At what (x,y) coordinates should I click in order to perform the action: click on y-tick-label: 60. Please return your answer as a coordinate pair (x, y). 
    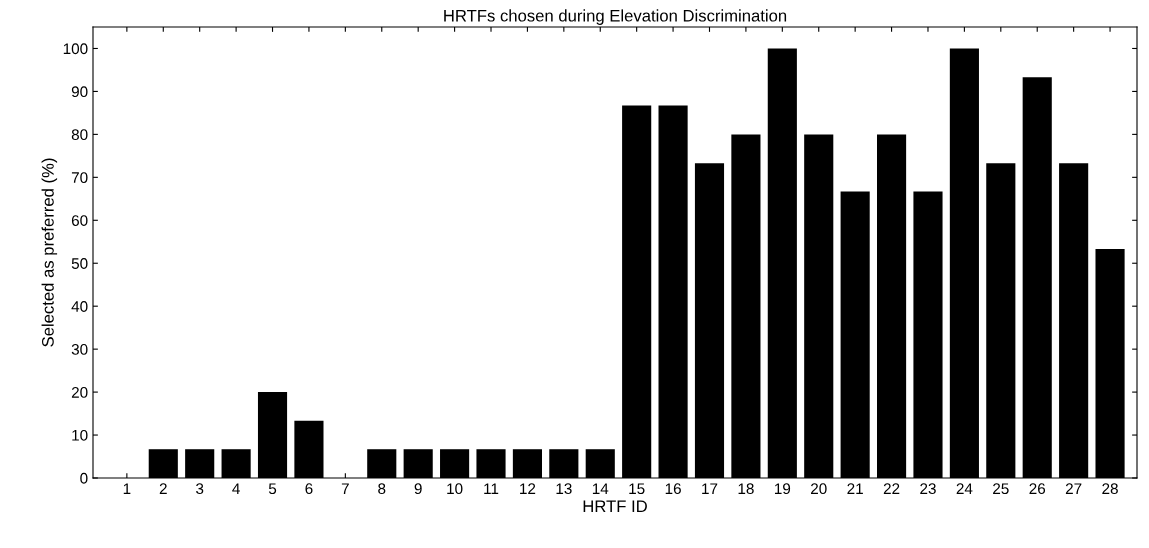
    Looking at the image, I should click on (79, 220).